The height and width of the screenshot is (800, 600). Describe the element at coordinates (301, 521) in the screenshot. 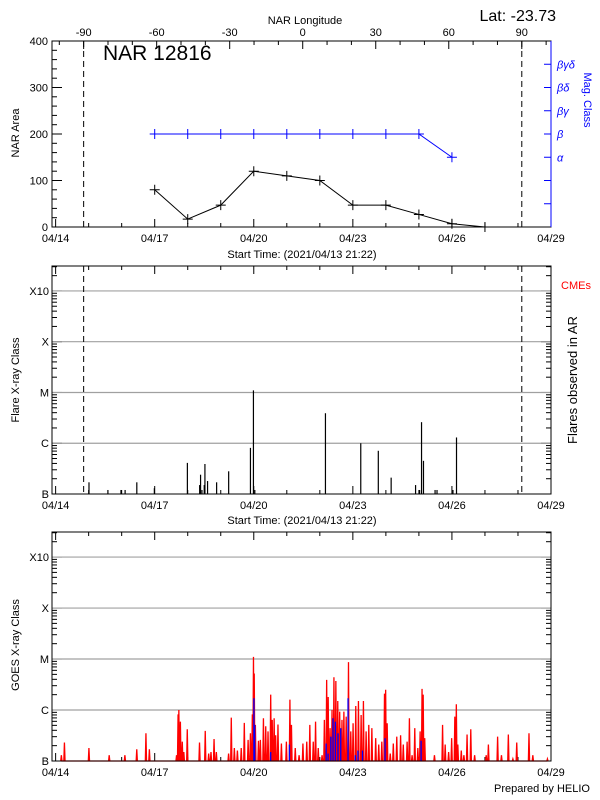

I see `x-axis-label-panel2: Start Time: (2021/04/13 21:22)` at that location.